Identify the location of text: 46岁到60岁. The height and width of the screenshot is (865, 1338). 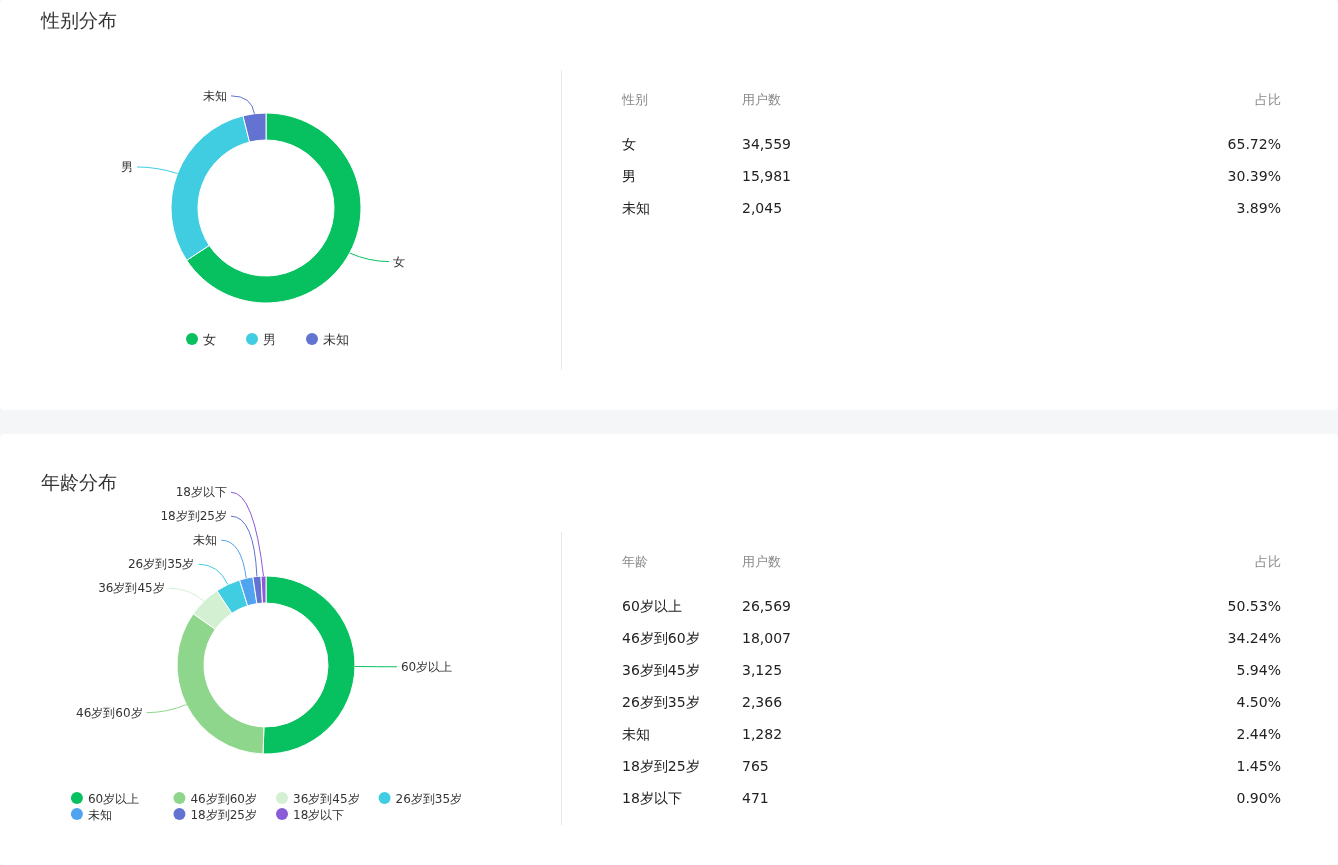
(661, 638).